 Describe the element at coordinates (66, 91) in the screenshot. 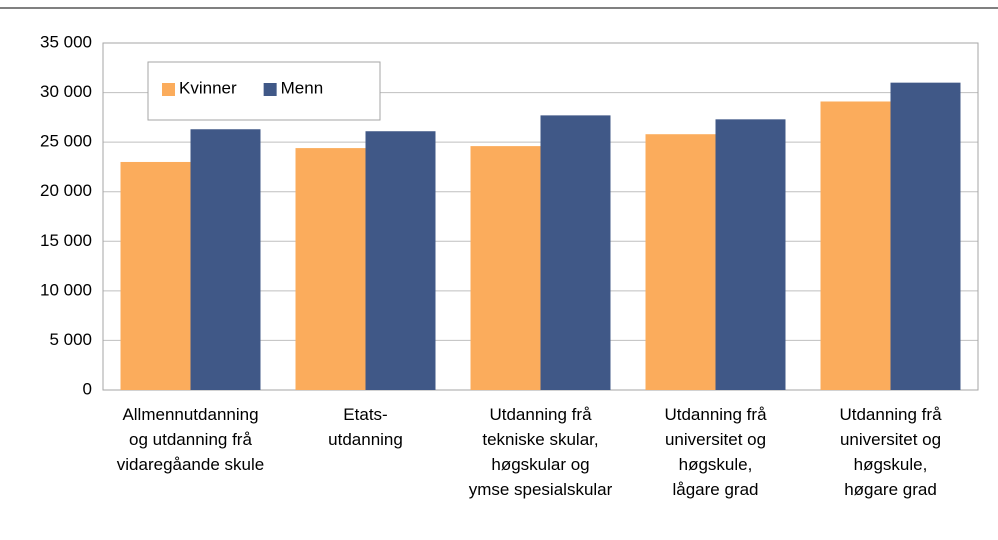

I see `y-tick-label: 30 000` at that location.